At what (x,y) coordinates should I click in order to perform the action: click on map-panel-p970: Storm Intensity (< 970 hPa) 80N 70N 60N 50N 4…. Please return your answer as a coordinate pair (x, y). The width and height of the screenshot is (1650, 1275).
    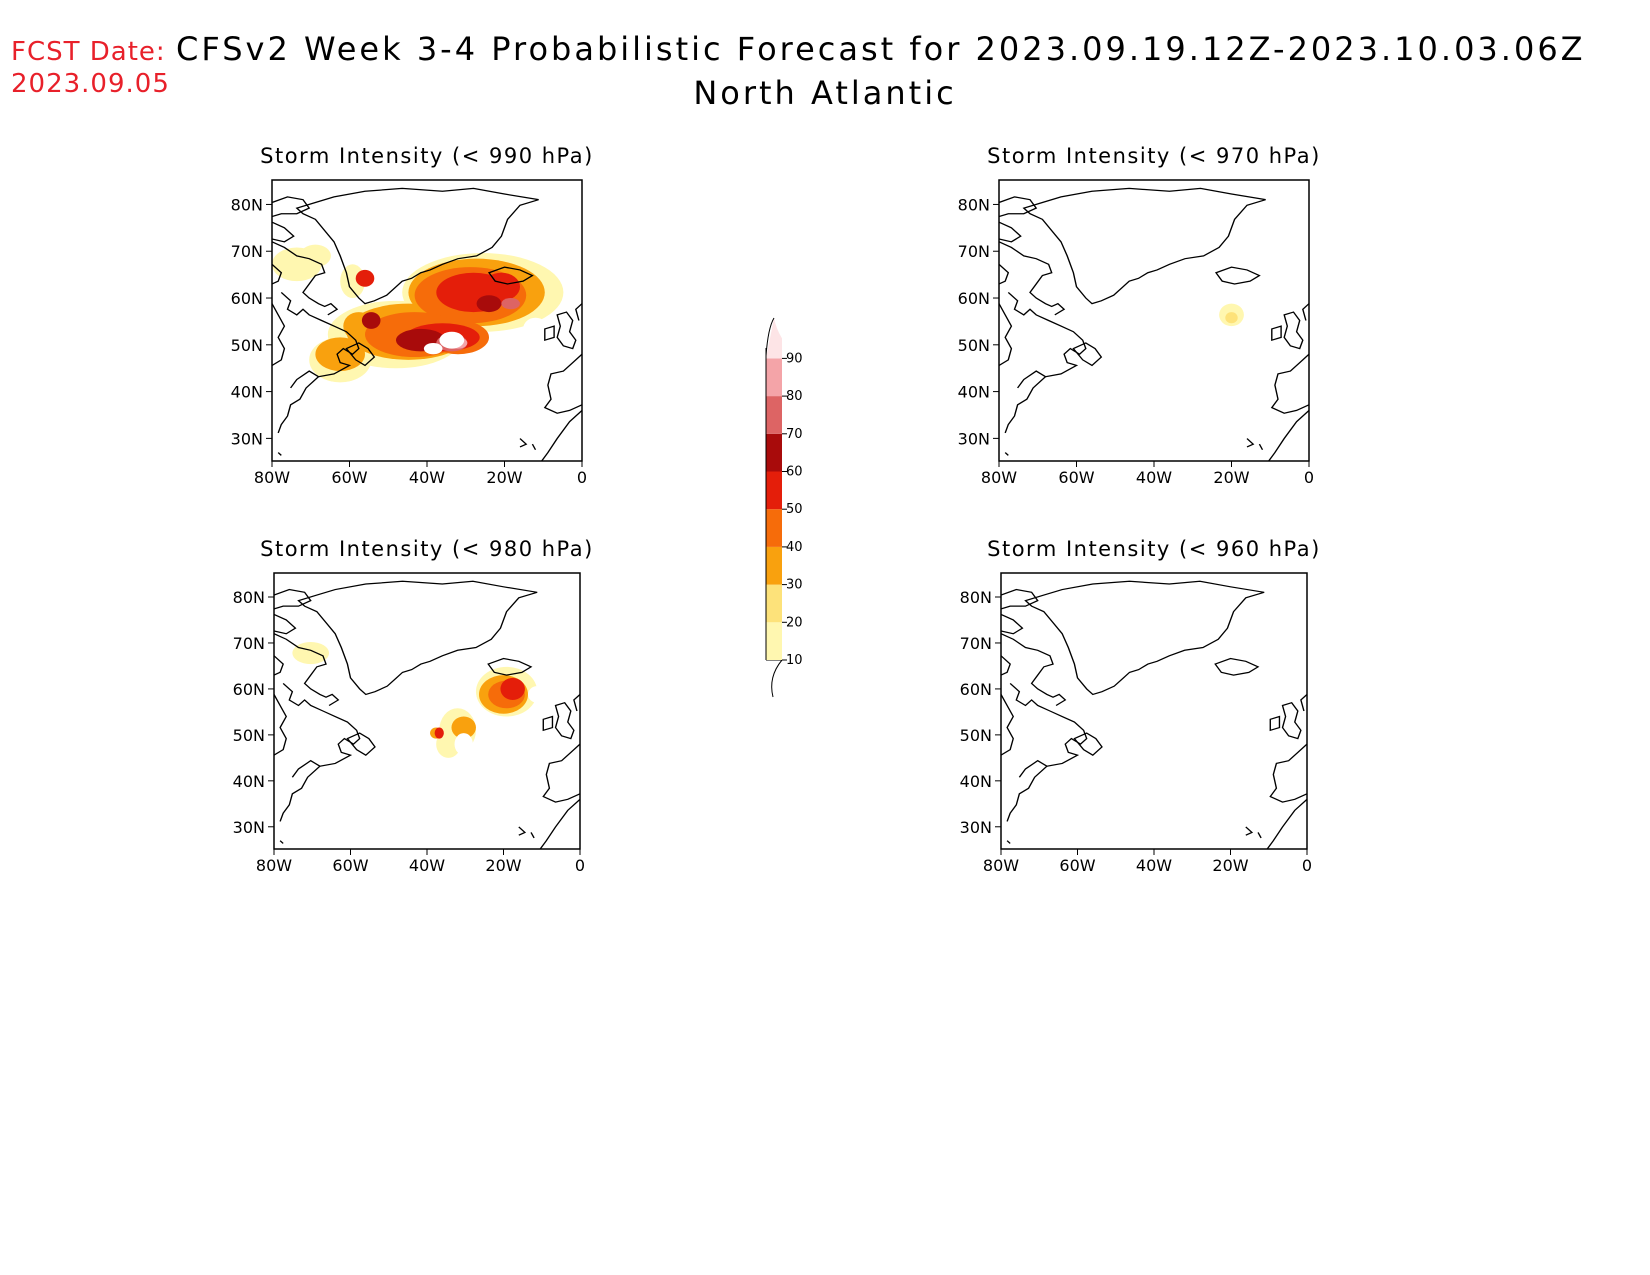
    Looking at the image, I should click on (1139, 315).